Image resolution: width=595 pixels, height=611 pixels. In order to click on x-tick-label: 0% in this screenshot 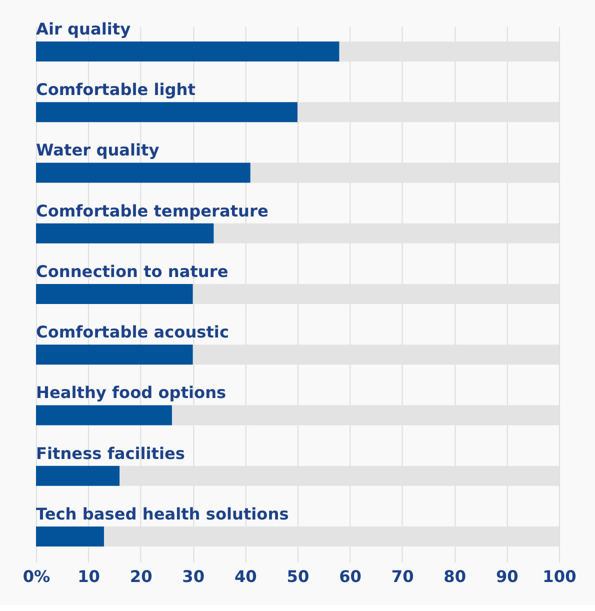, I will do `click(36, 576)`.